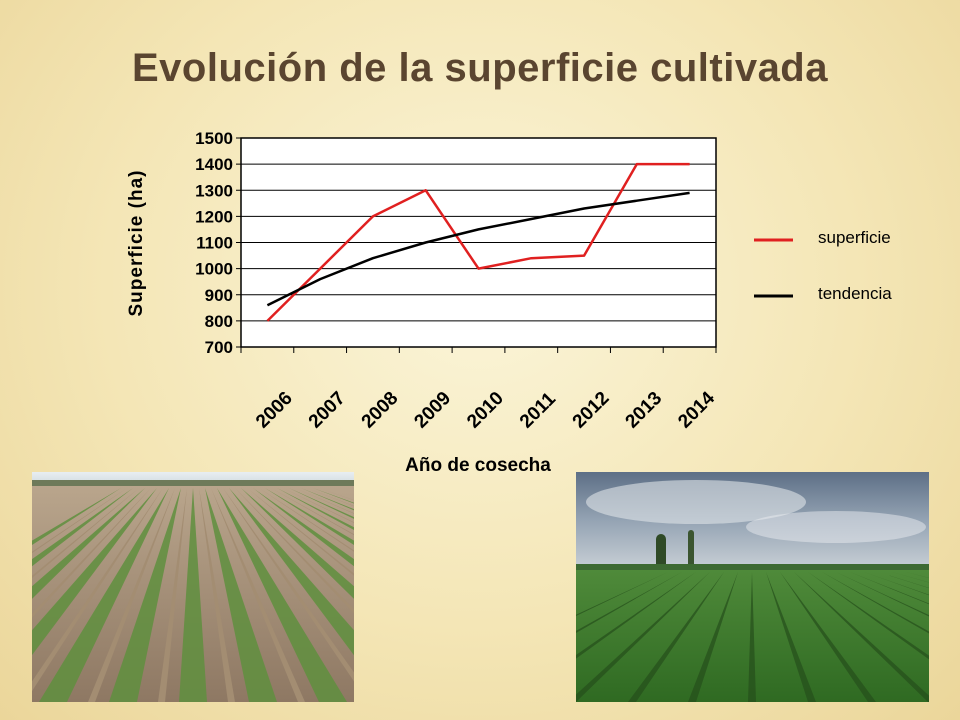 The image size is (960, 720). Describe the element at coordinates (480, 68) in the screenshot. I see `slide-title: Evolución de la superficie cultivada` at that location.